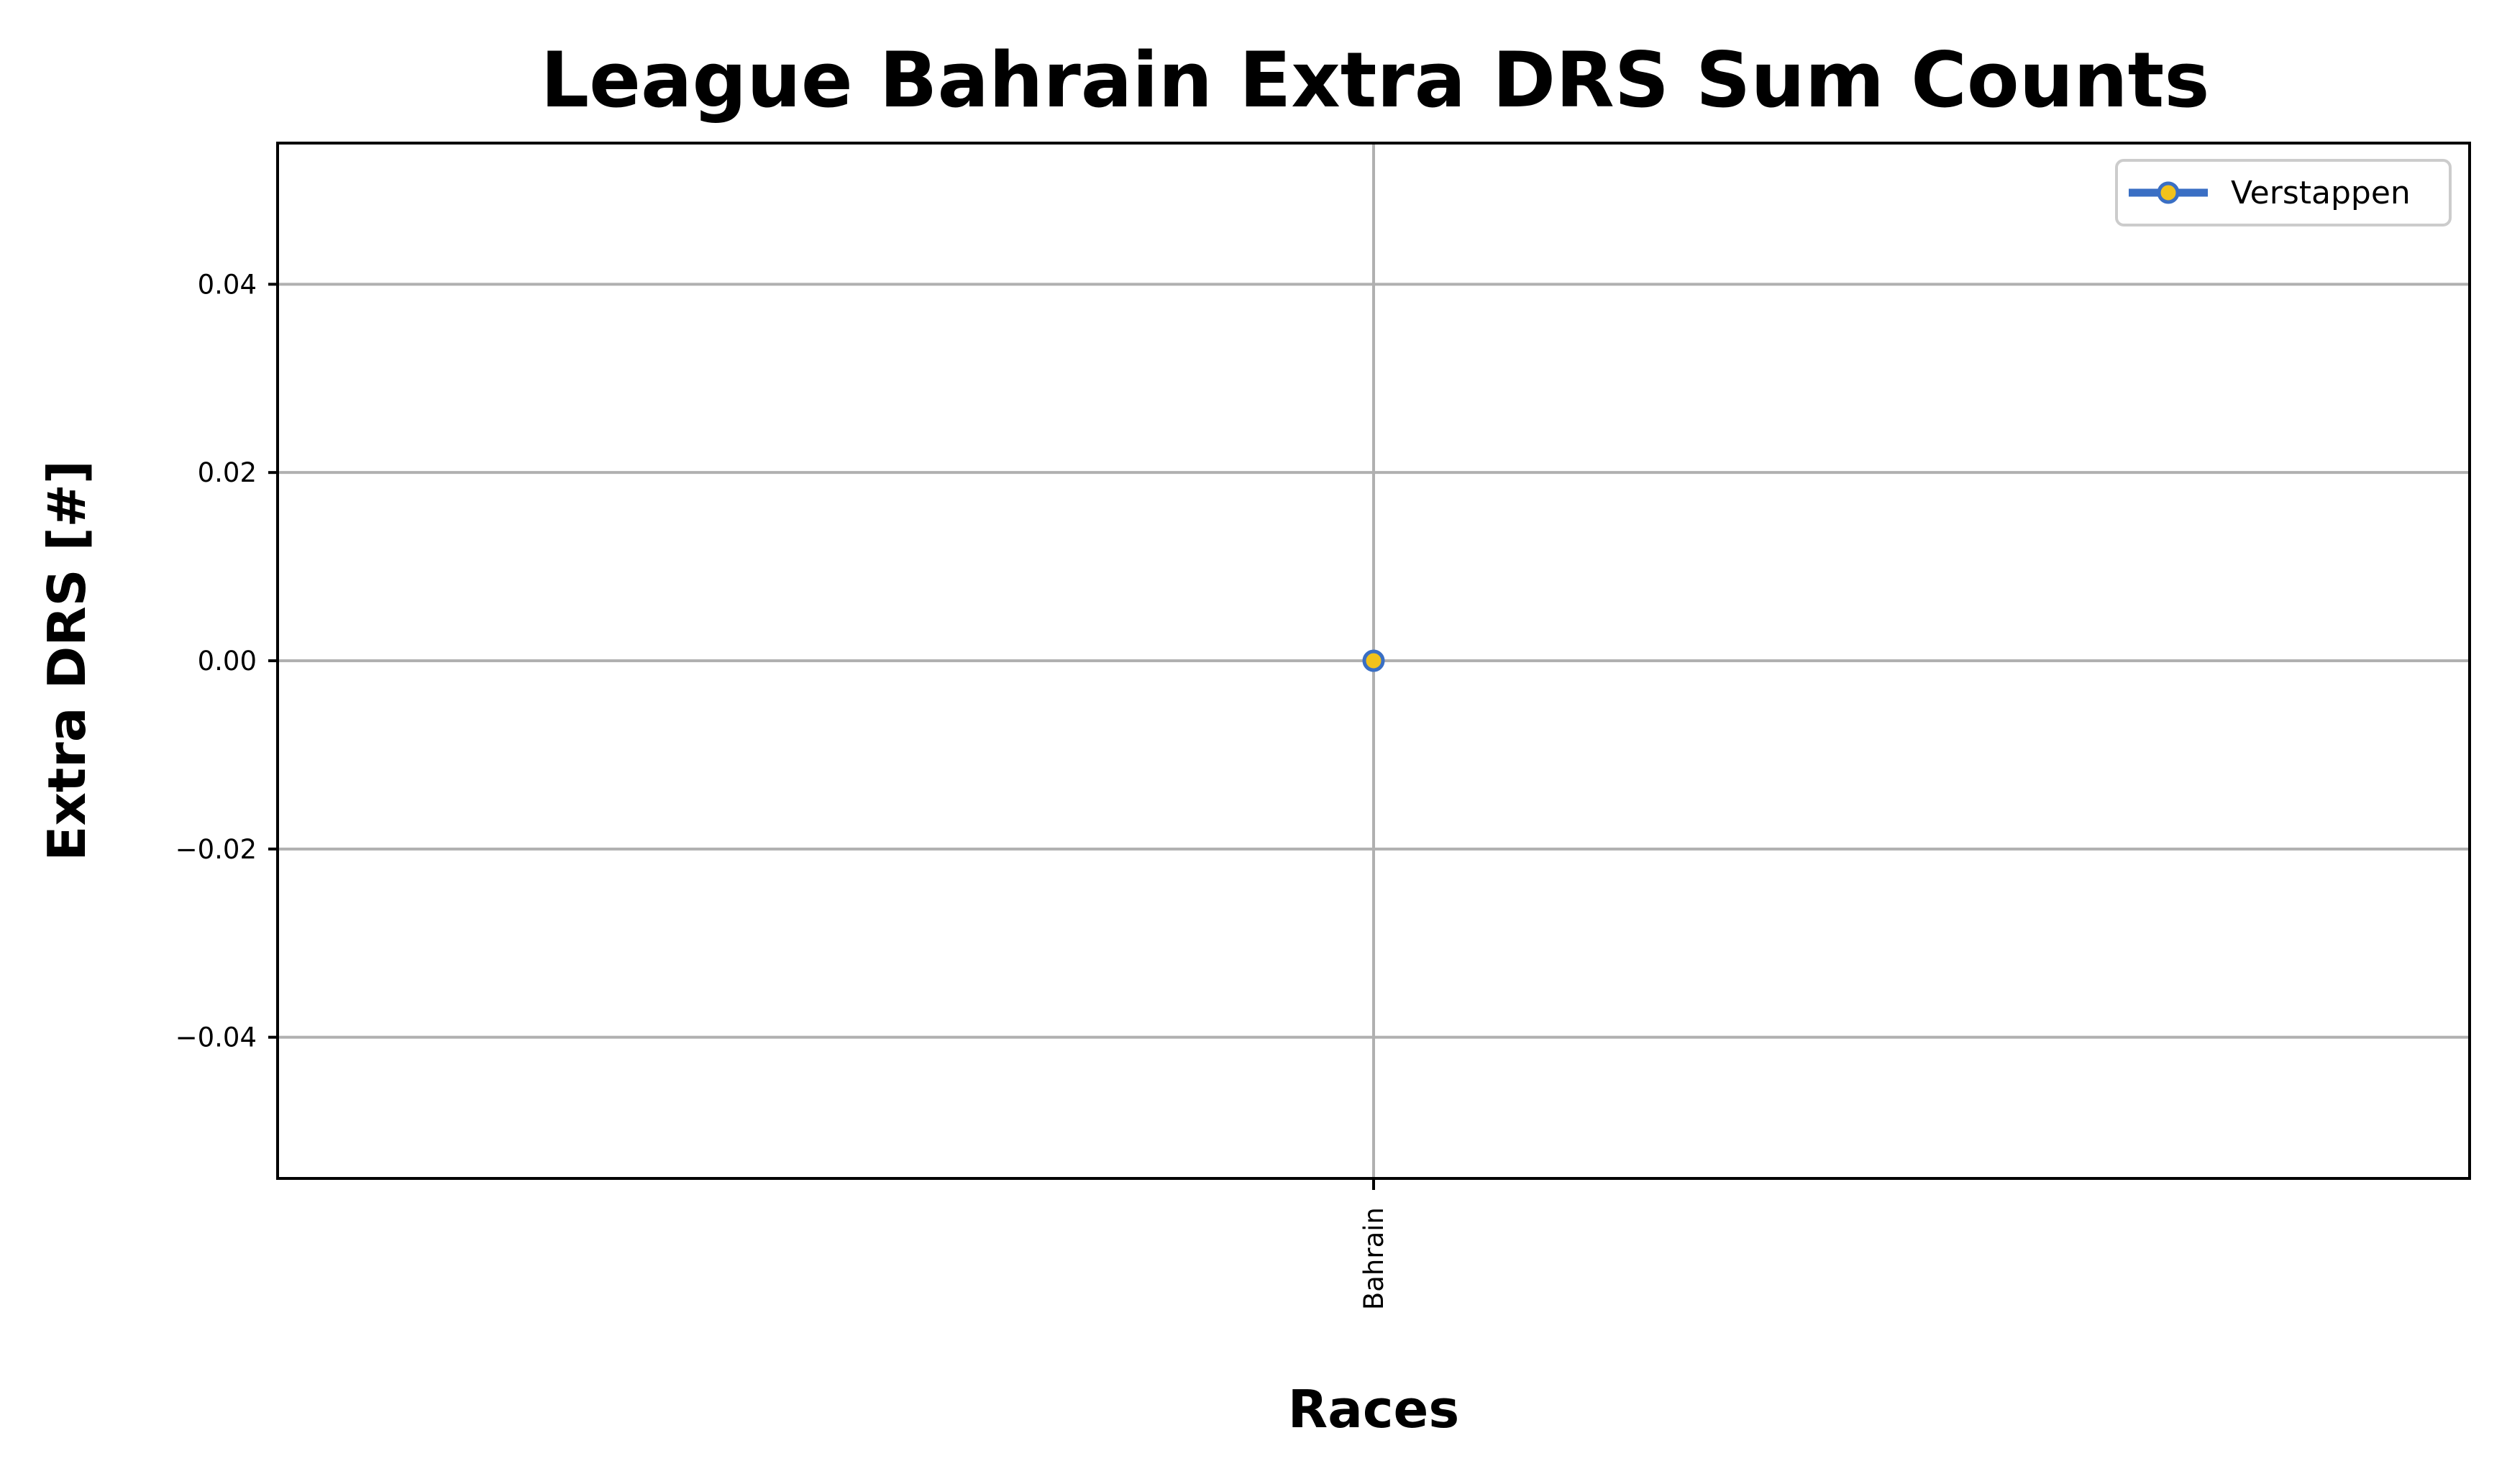 The height and width of the screenshot is (1484, 2507). Describe the element at coordinates (216, 849) in the screenshot. I see `y-tick-label: −0.02` at that location.